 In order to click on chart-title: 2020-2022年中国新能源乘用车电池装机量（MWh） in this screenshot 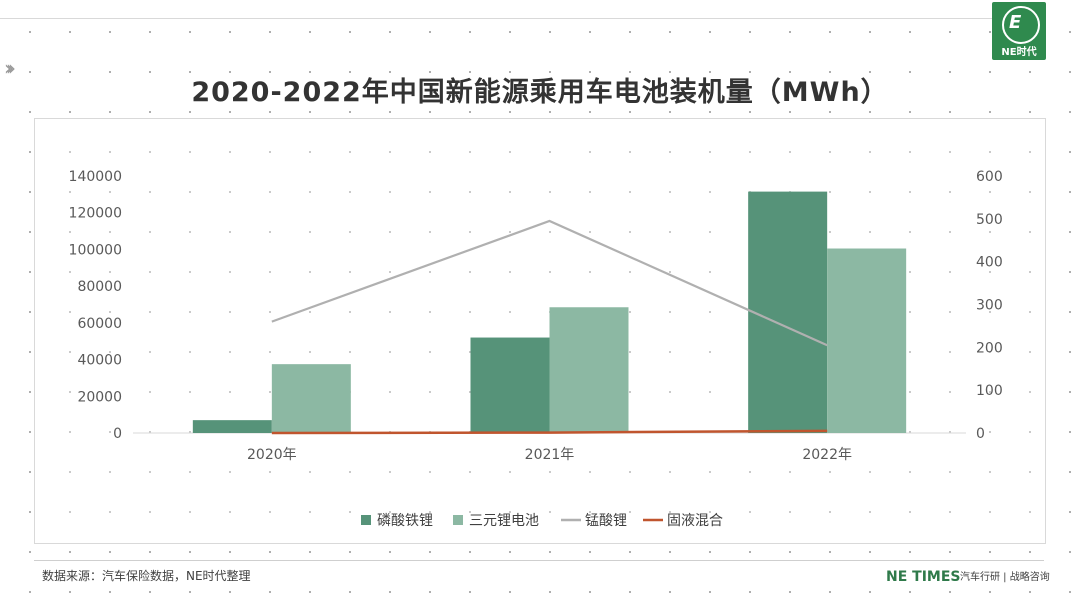, I will do `click(540, 92)`.